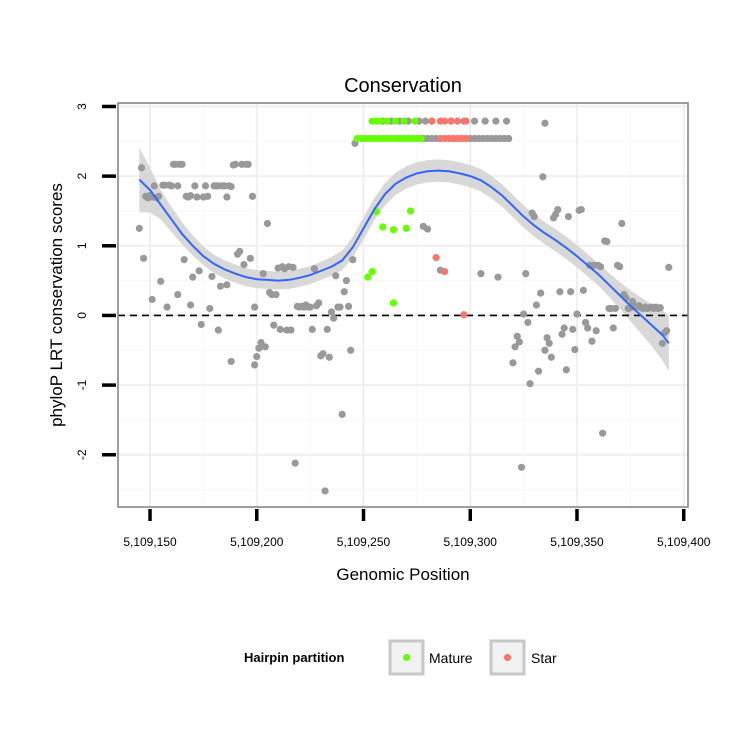 The height and width of the screenshot is (750, 750). I want to click on y-tick-label-3: 1, so click(82, 245).